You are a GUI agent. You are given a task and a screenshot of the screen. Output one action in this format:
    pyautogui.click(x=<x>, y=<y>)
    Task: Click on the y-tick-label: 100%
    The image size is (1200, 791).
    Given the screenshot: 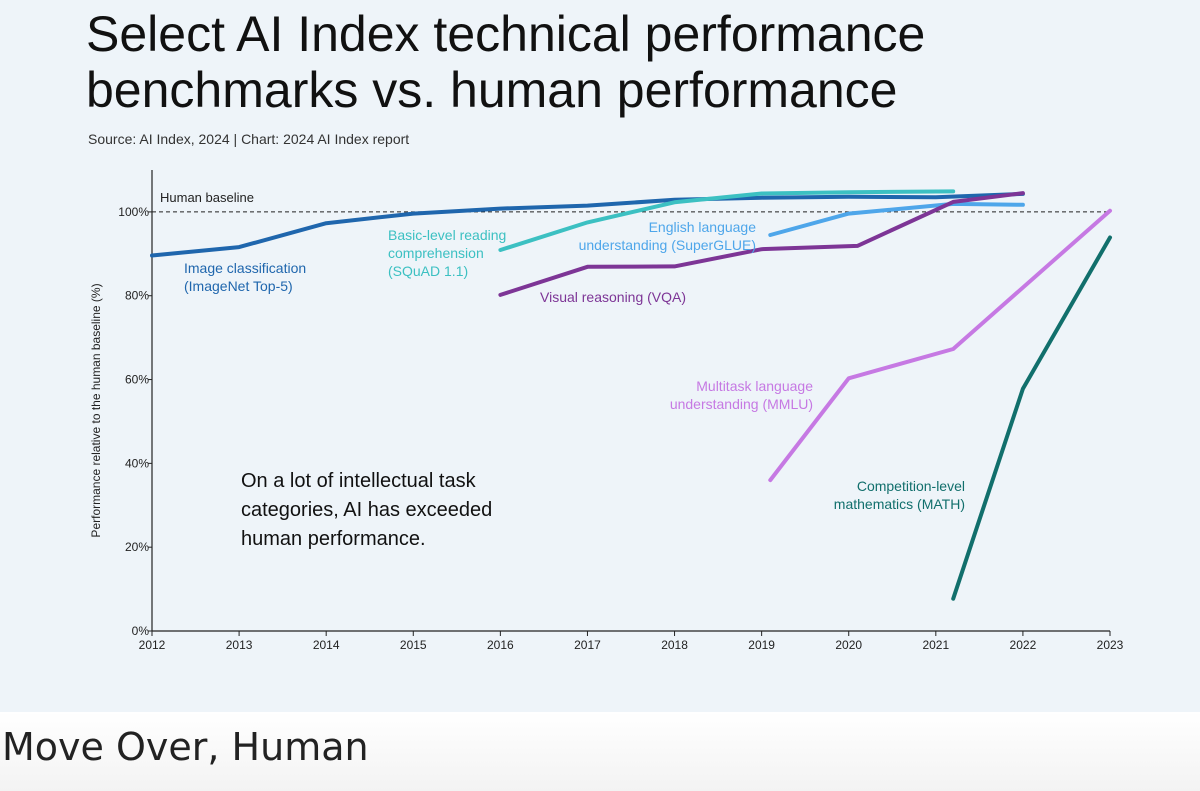 What is the action you would take?
    pyautogui.click(x=133, y=212)
    